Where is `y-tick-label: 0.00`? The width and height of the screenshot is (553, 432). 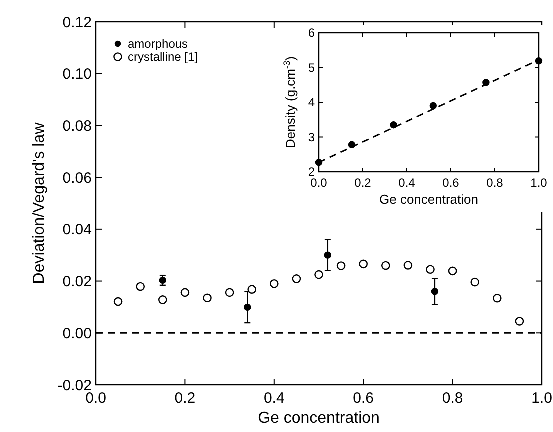
y-tick-label: 0.00 is located at coordinates (77, 333).